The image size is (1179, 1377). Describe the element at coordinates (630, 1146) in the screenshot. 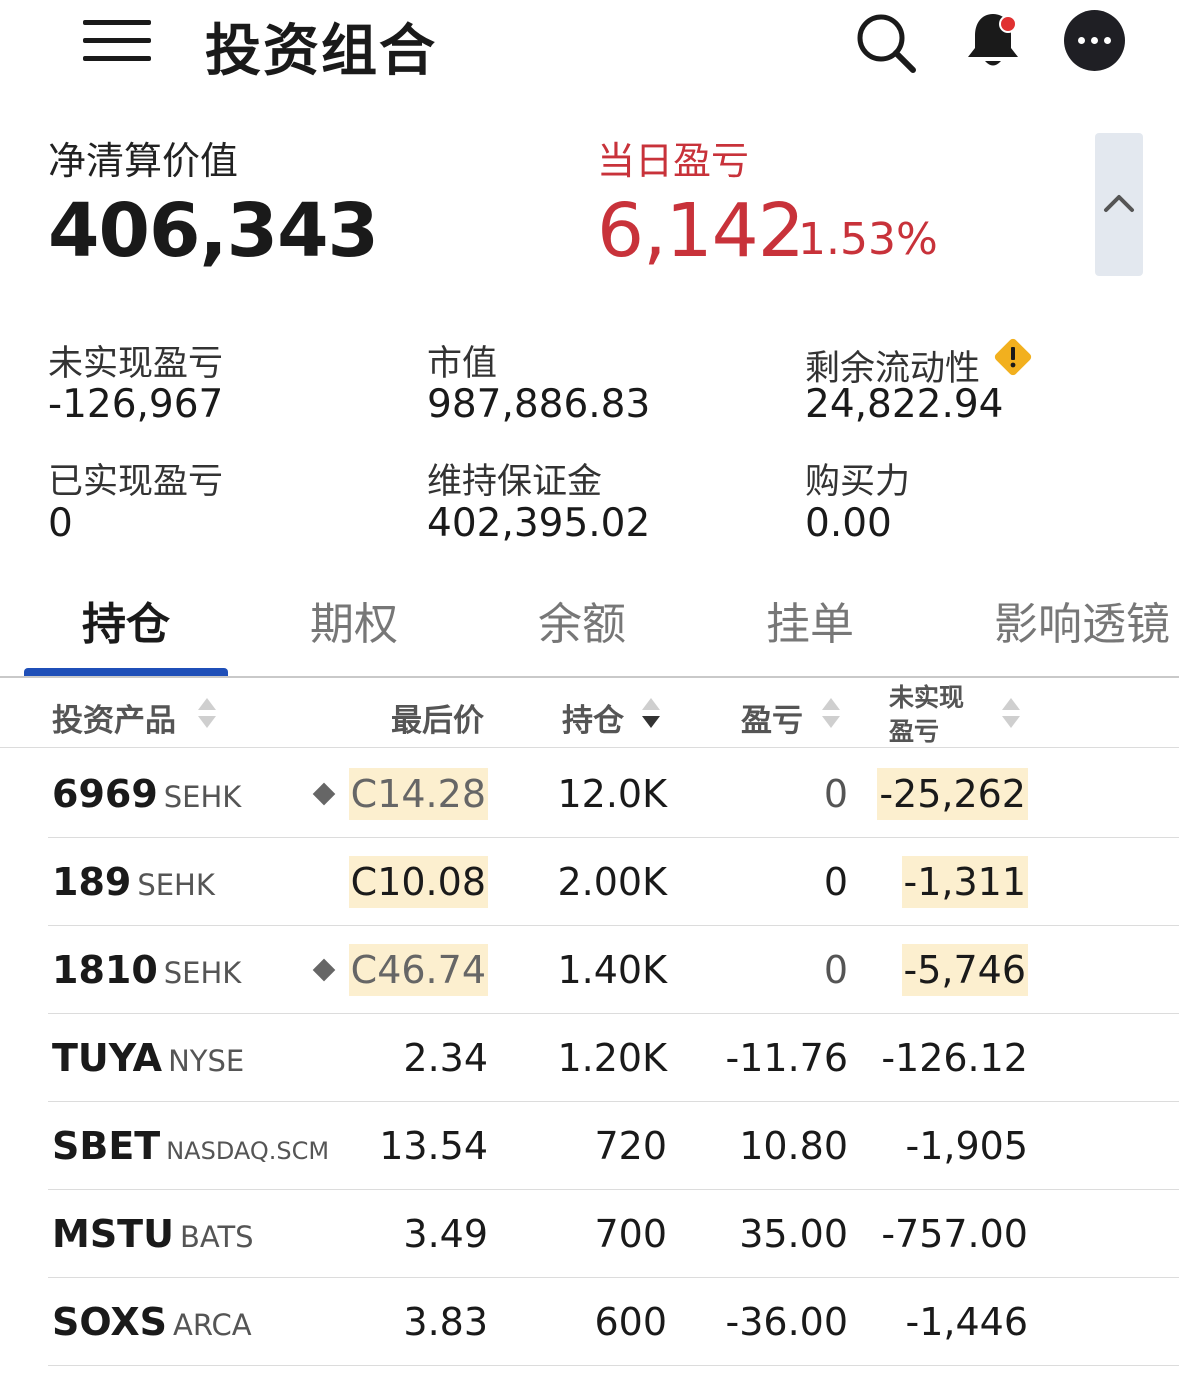

I see `position: 720` at that location.